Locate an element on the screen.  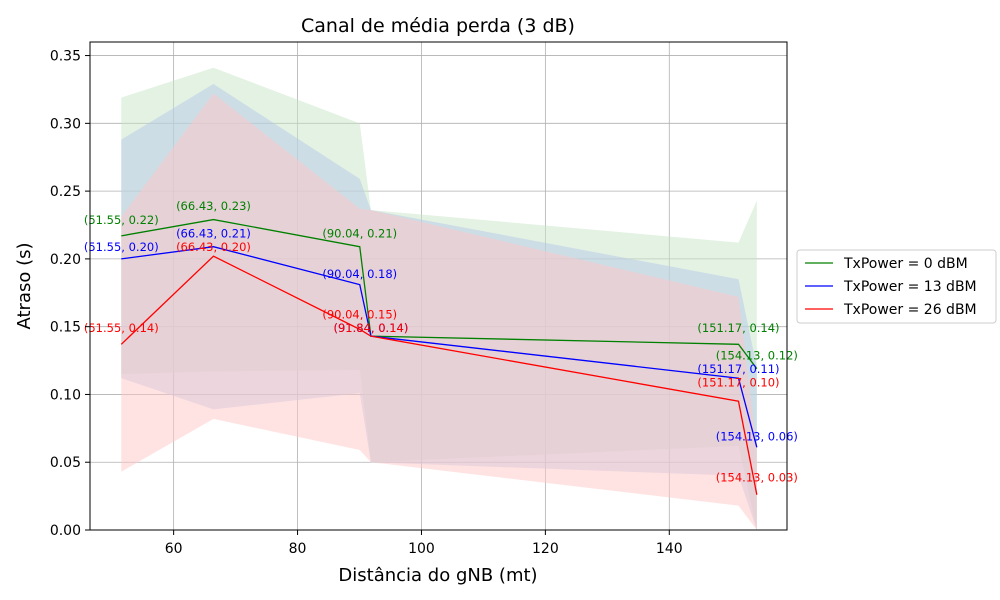
y-tick-label: 0.35 is located at coordinates (65, 57).